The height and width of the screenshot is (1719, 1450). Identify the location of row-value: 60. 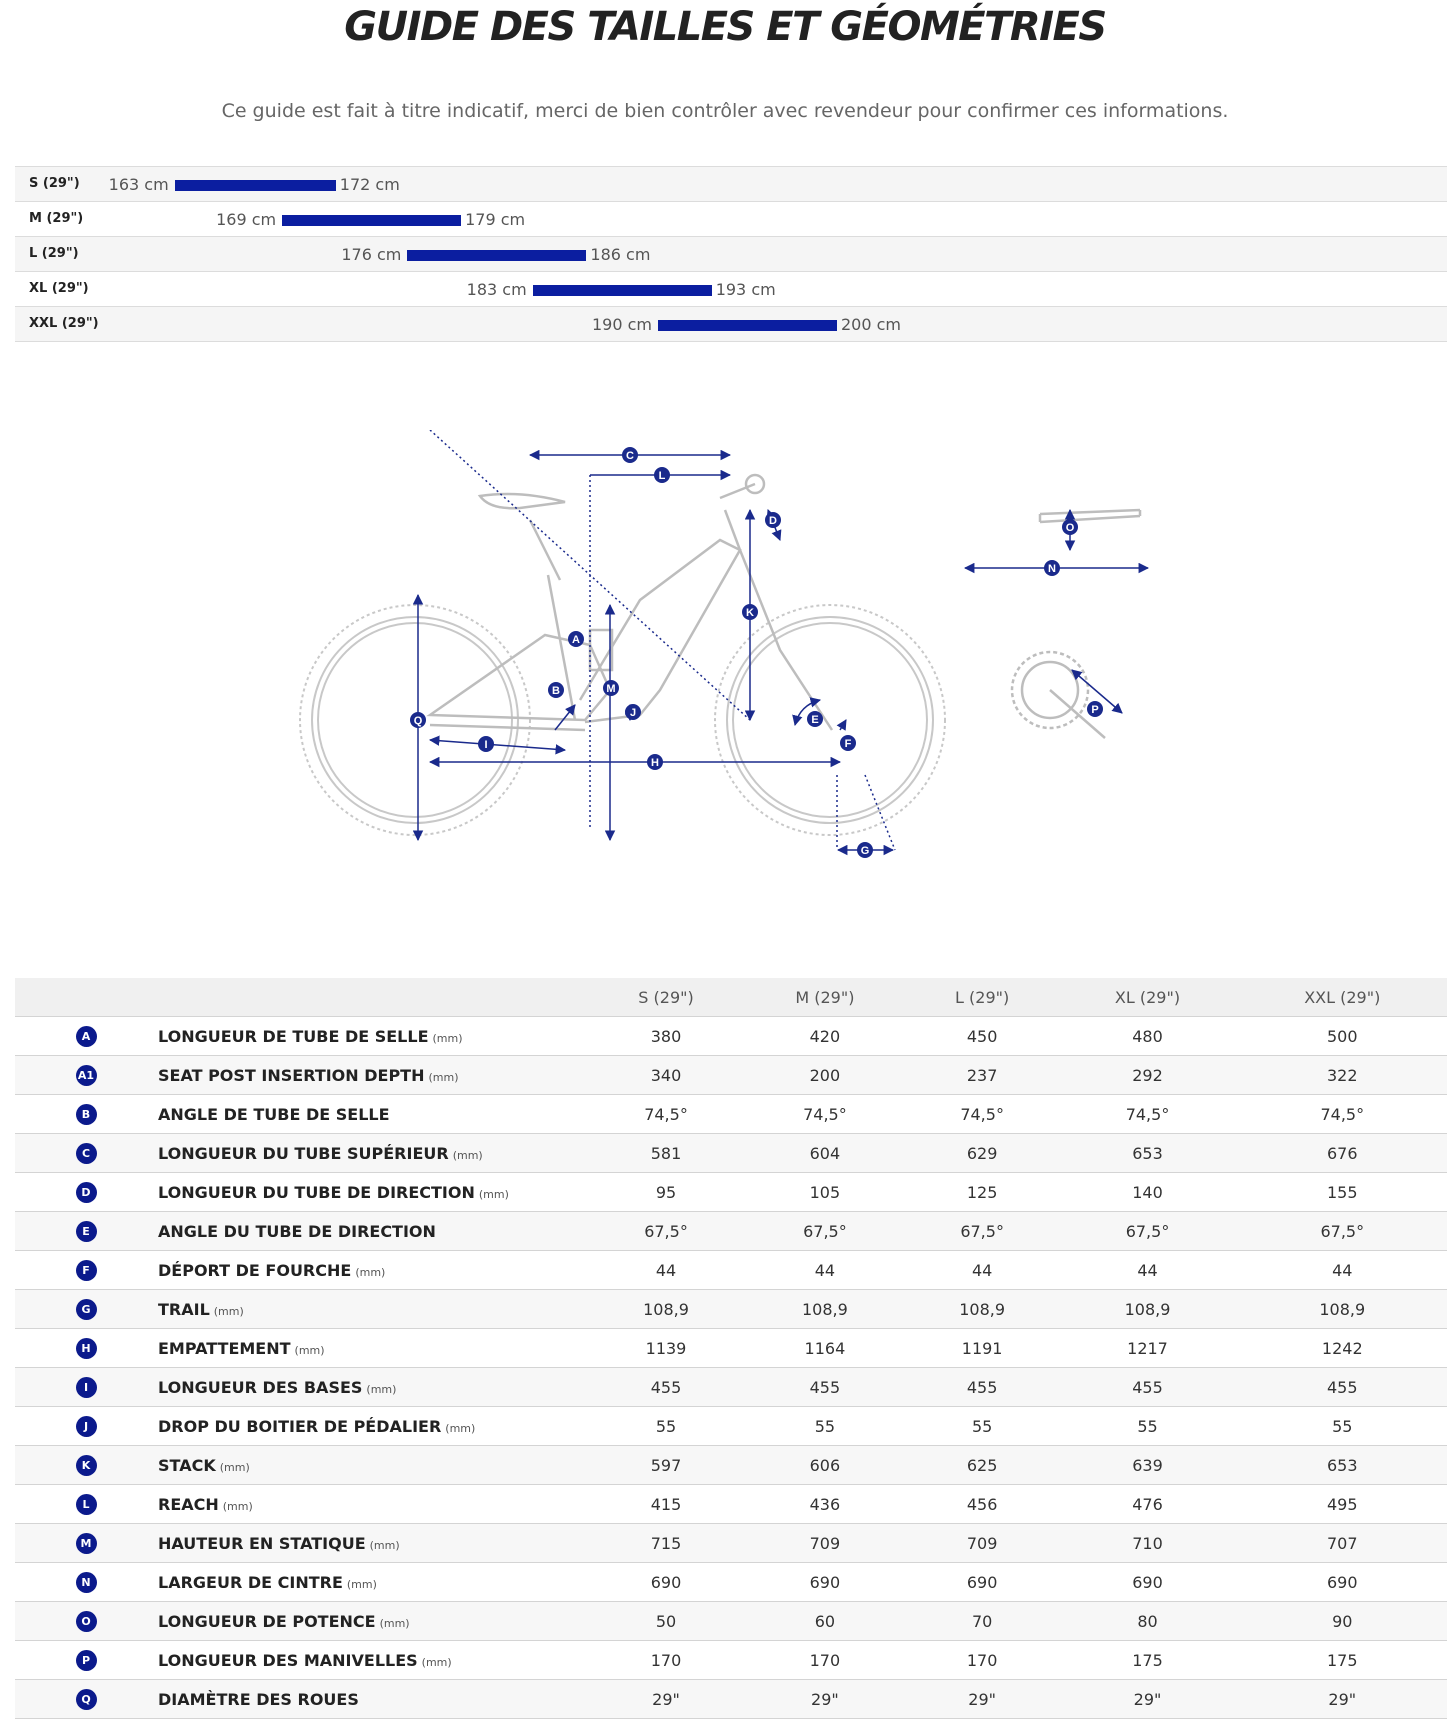
(825, 1621).